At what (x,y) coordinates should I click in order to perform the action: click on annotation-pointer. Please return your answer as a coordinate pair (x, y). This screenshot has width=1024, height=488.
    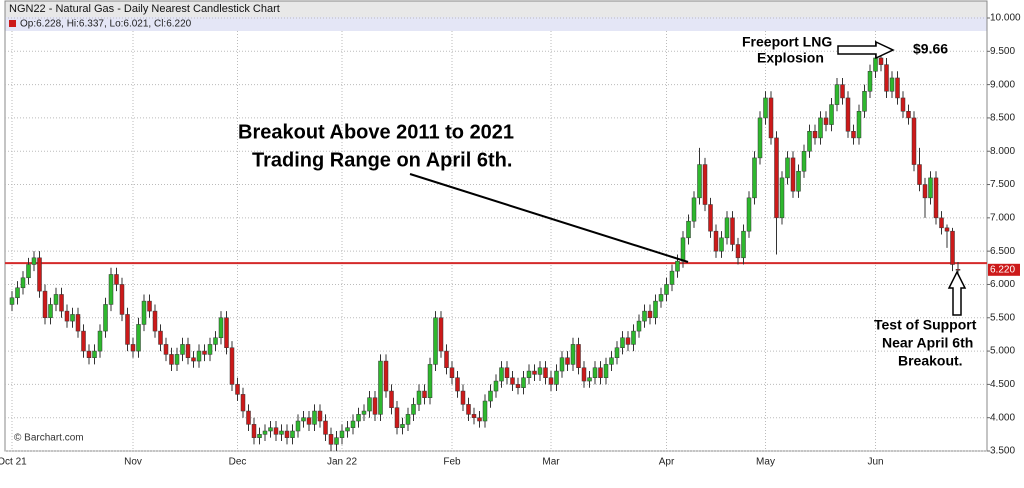
    Looking at the image, I should click on (549, 218).